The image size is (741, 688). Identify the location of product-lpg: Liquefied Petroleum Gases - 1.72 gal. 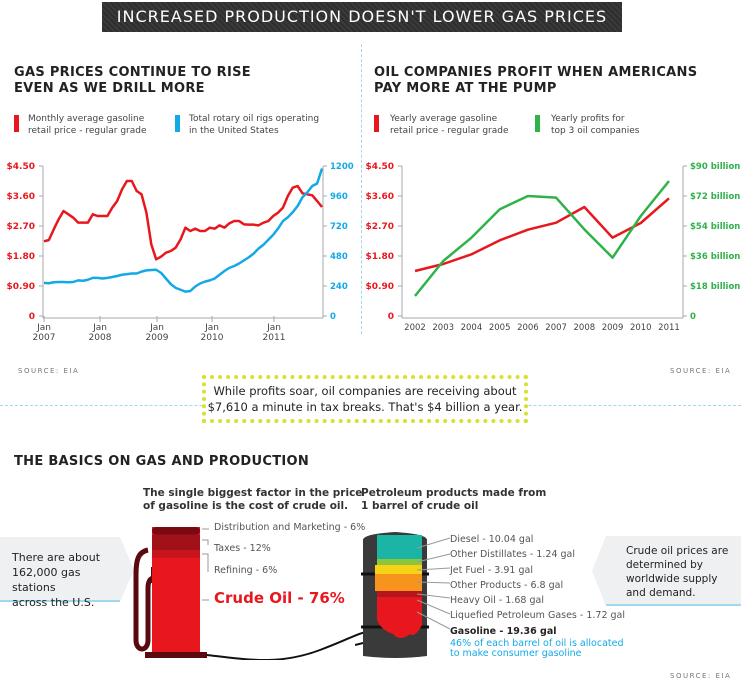
(538, 616).